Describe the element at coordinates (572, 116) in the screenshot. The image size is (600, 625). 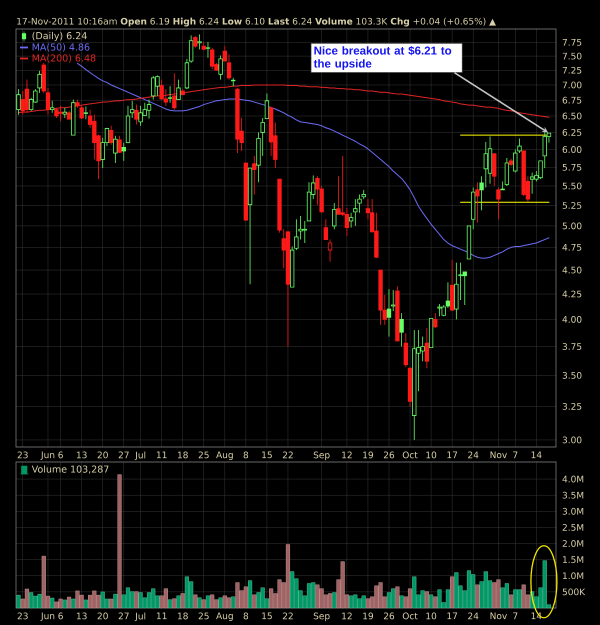
I see `y-tick-label: 6.50` at that location.